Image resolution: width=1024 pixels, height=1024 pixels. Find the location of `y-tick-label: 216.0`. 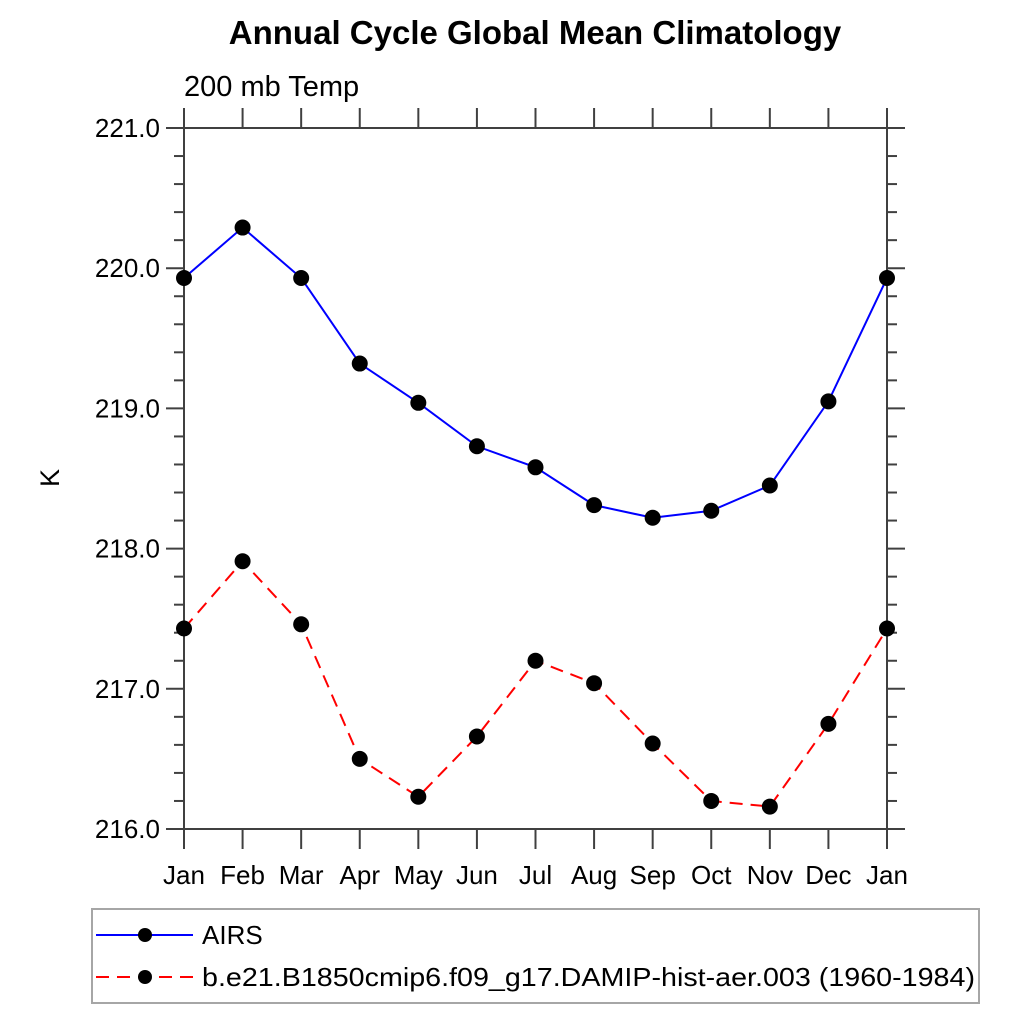

y-tick-label: 216.0 is located at coordinates (127, 829).